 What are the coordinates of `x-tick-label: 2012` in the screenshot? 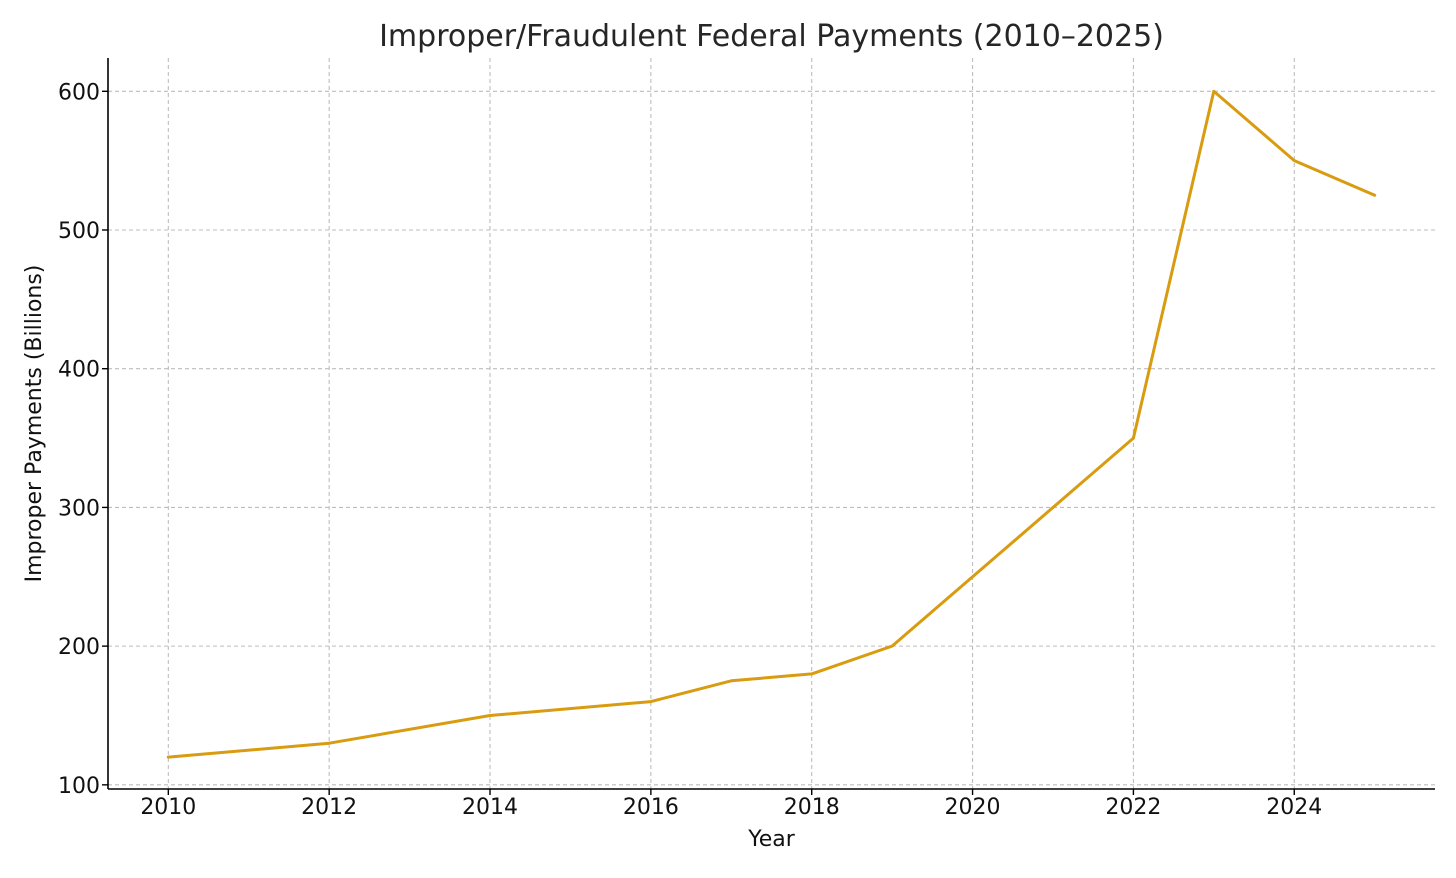 It's located at (329, 807).